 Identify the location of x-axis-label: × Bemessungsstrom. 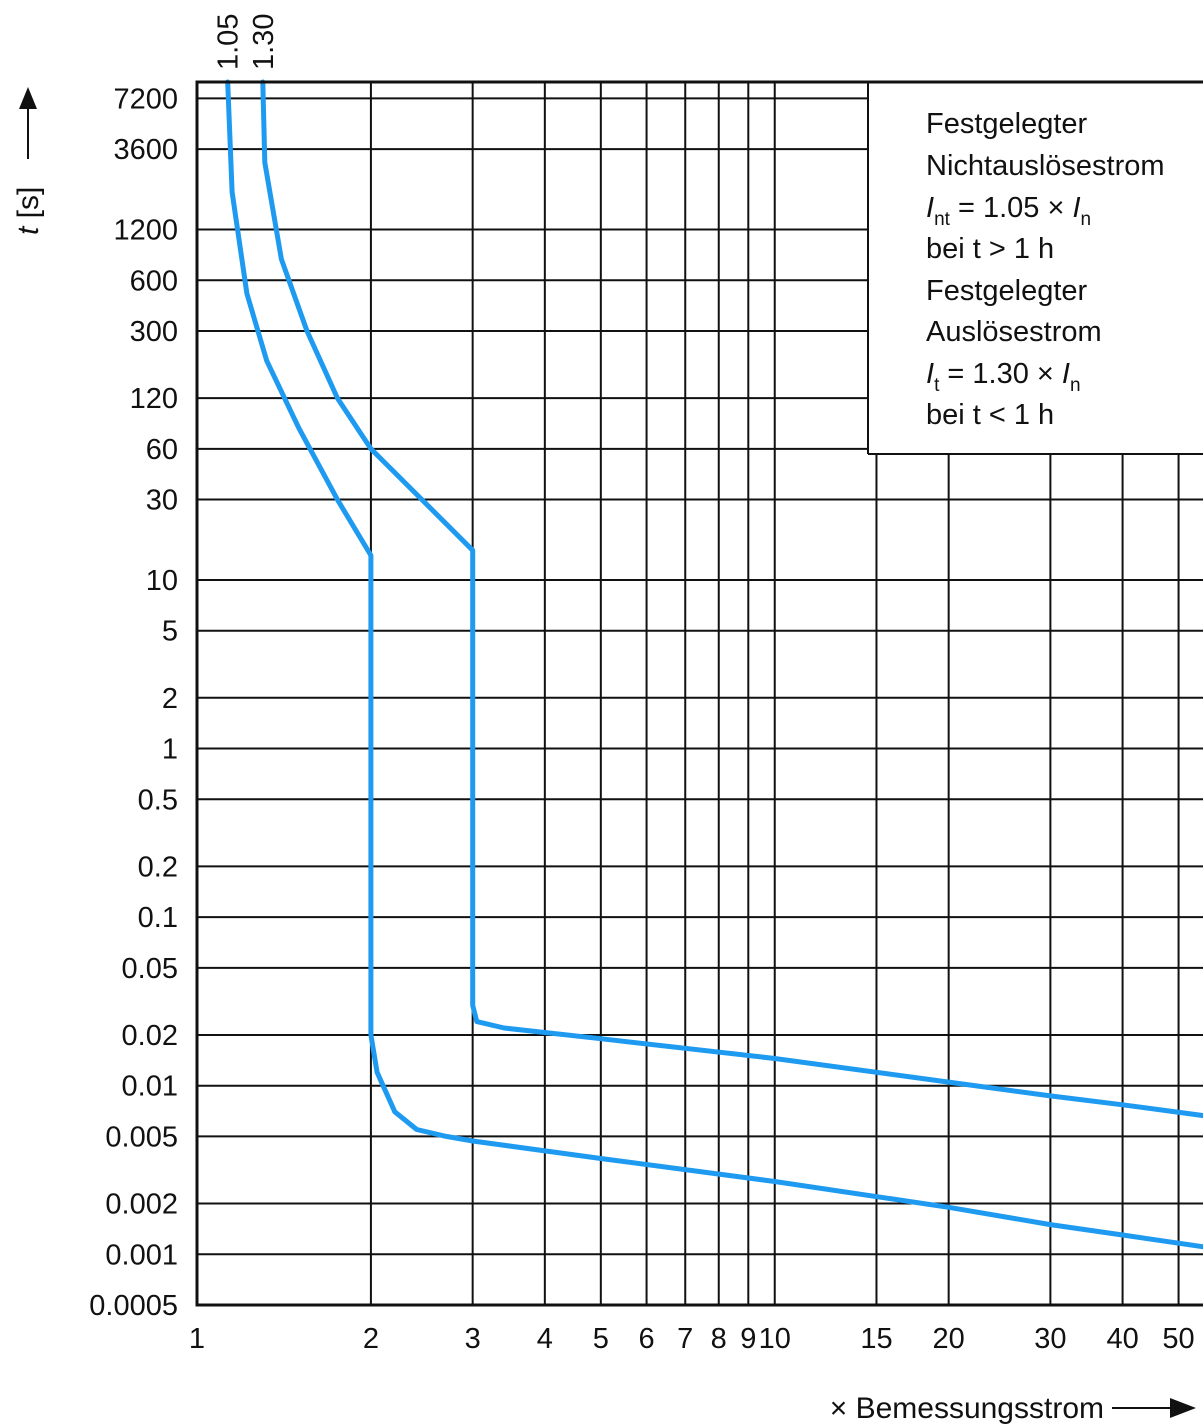
(1013, 1408).